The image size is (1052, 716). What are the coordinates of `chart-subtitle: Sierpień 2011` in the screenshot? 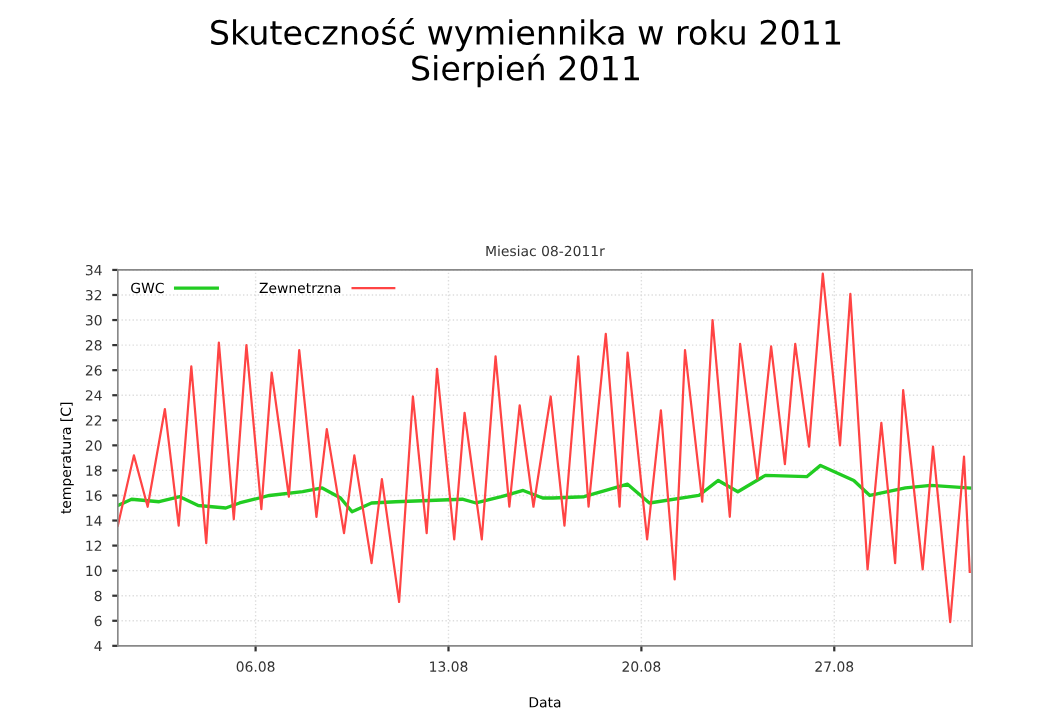 It's located at (525, 70).